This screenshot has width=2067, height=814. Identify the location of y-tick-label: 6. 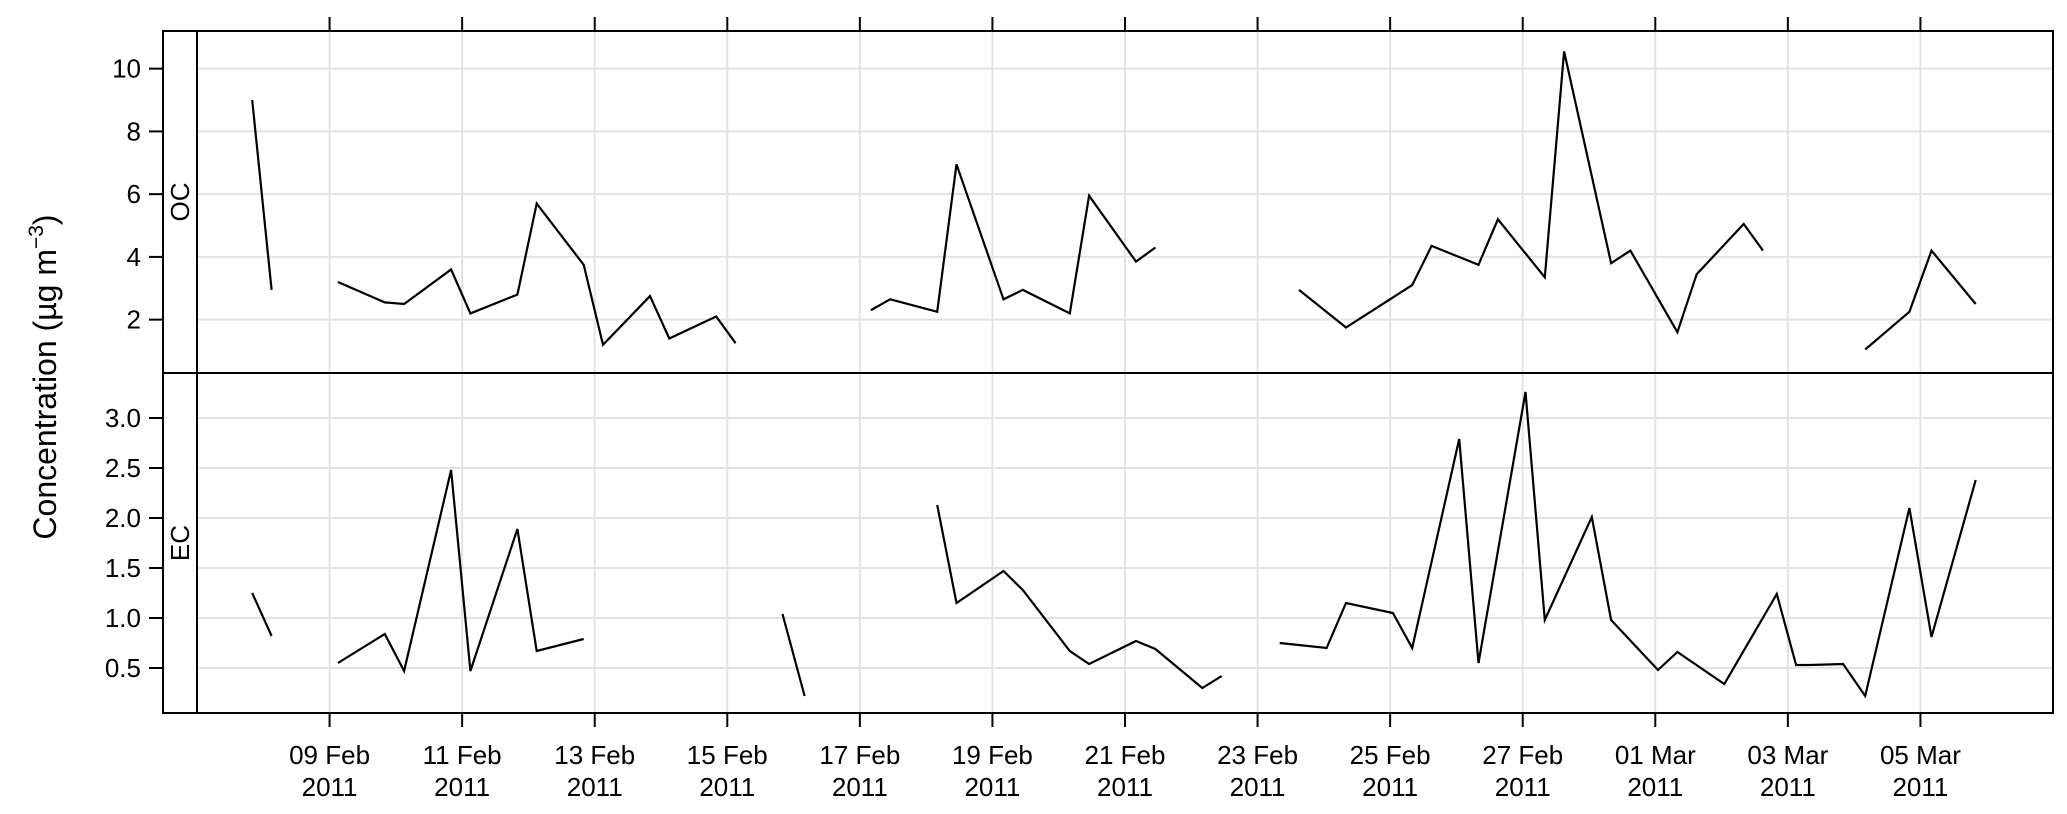
(134, 194).